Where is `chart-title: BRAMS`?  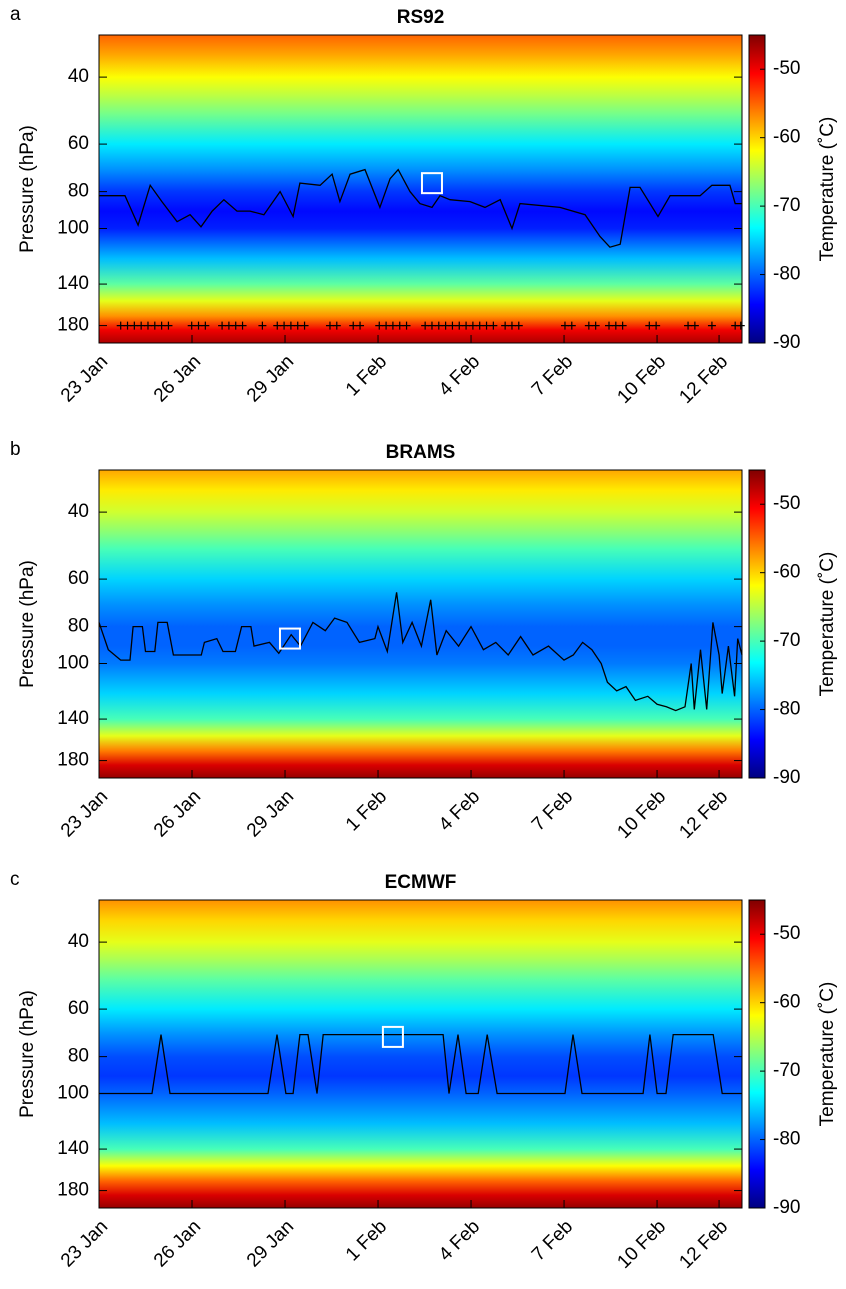 chart-title: BRAMS is located at coordinates (421, 452).